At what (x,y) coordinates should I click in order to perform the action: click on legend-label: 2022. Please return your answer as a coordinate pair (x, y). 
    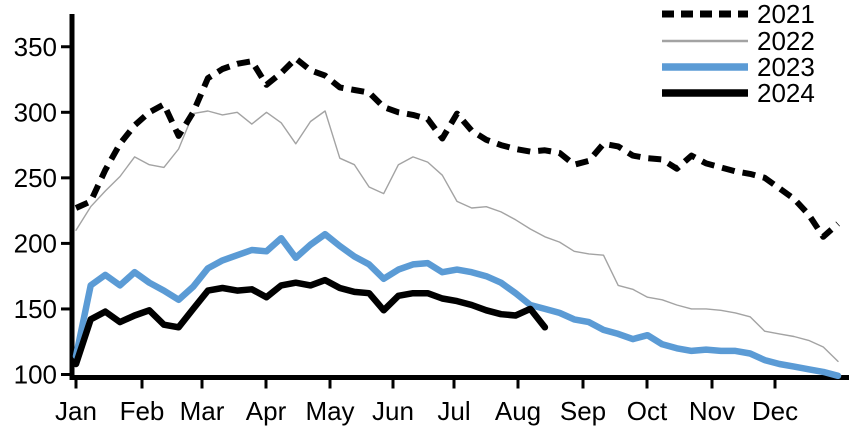
    Looking at the image, I should click on (786, 40).